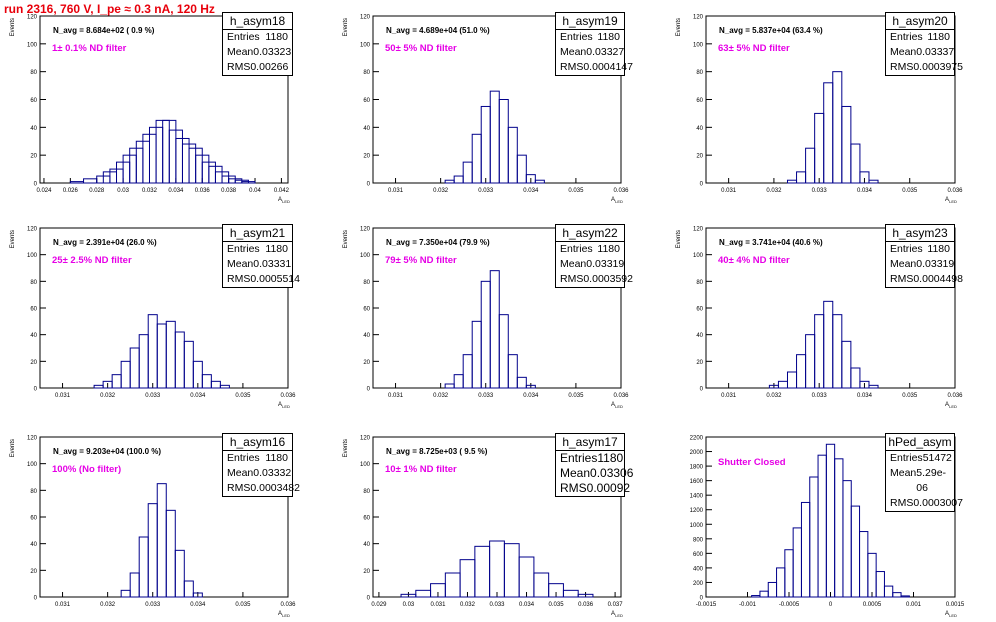 The width and height of the screenshot is (996, 622). What do you see at coordinates (605, 264) in the screenshot?
I see `mean-value: 0.03319` at bounding box center [605, 264].